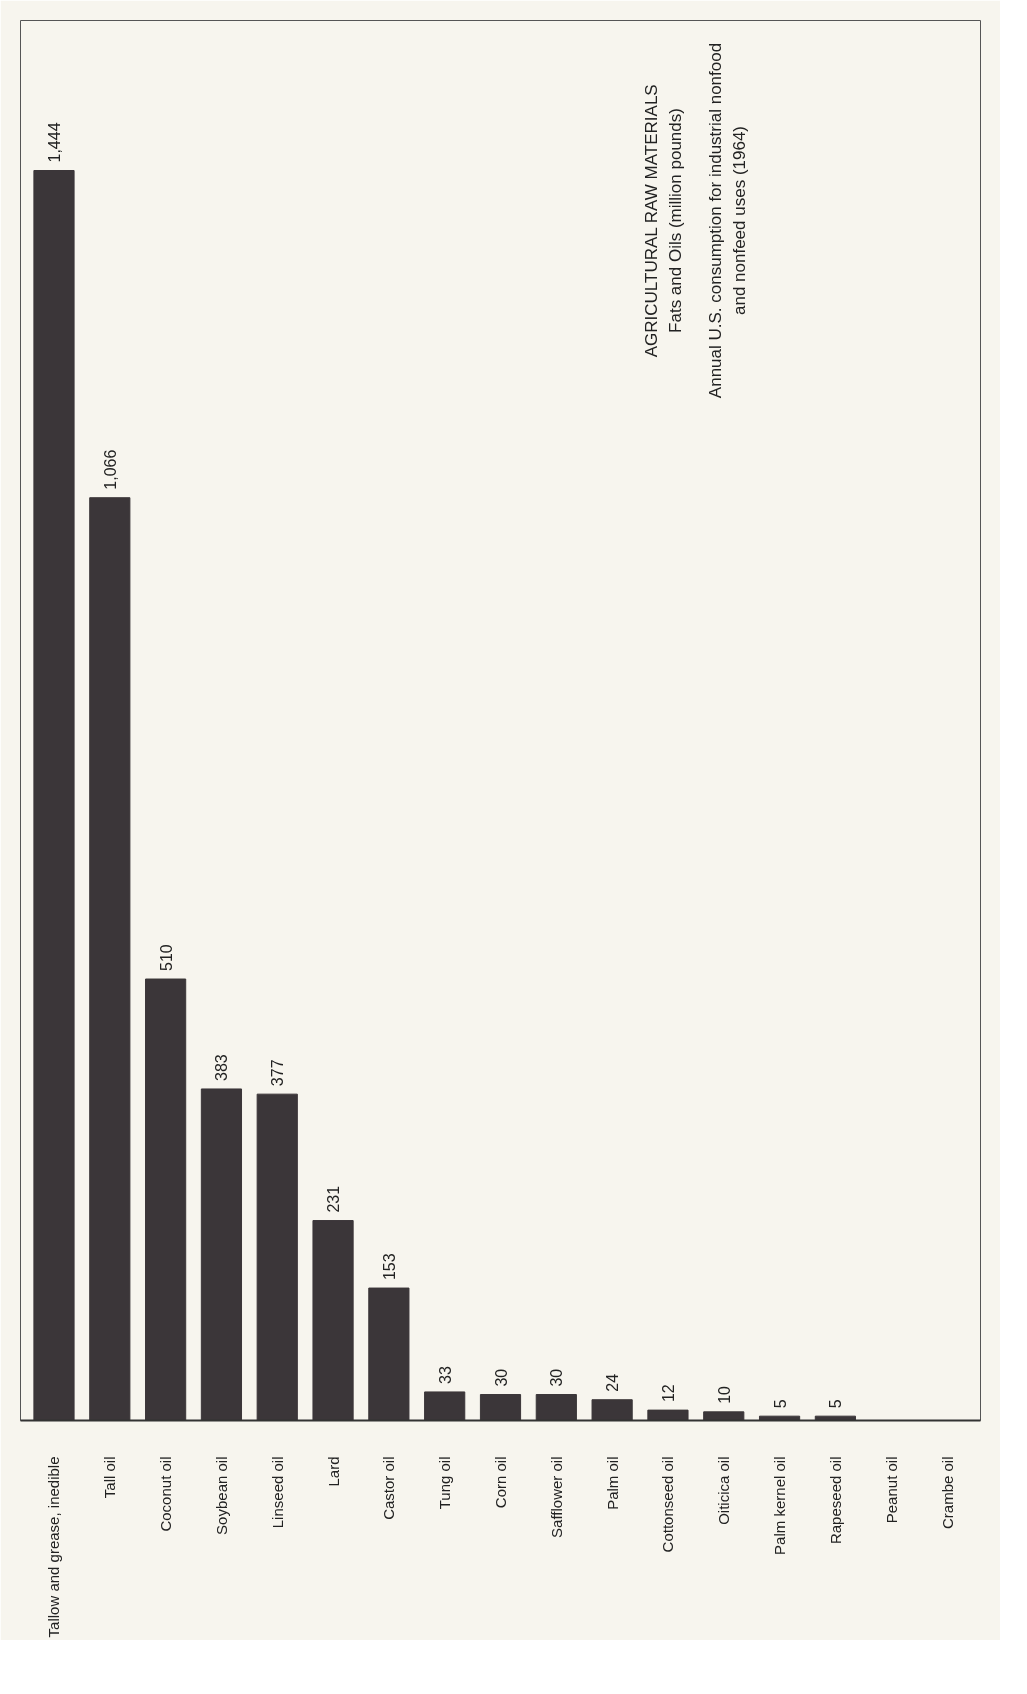 The height and width of the screenshot is (1694, 1027). I want to click on annotation: Annual U.S. consumption for industrial nonfood and nonfeed uses (1964), so click(727, 220).